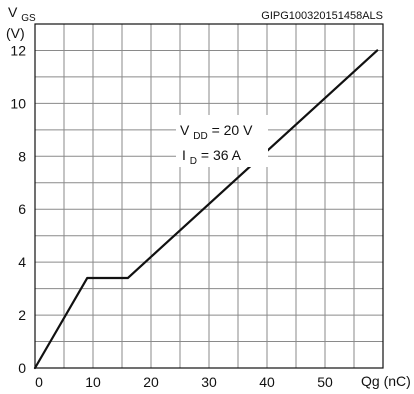 The image size is (414, 394). I want to click on annotation-id-subscript: D, so click(193, 161).